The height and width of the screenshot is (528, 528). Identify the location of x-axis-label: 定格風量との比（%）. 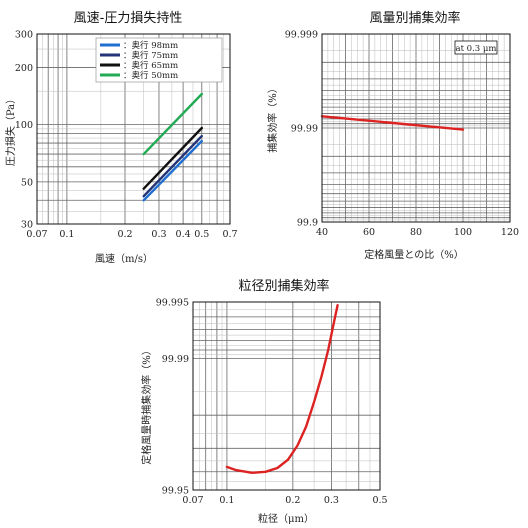
(413, 254).